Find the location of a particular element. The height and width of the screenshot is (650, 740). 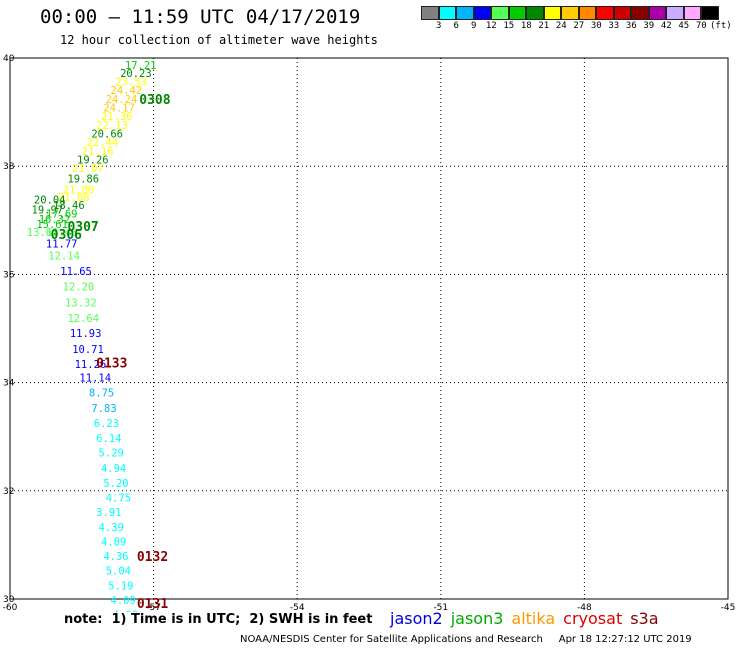

x-tick-label: -45 is located at coordinates (728, 607).